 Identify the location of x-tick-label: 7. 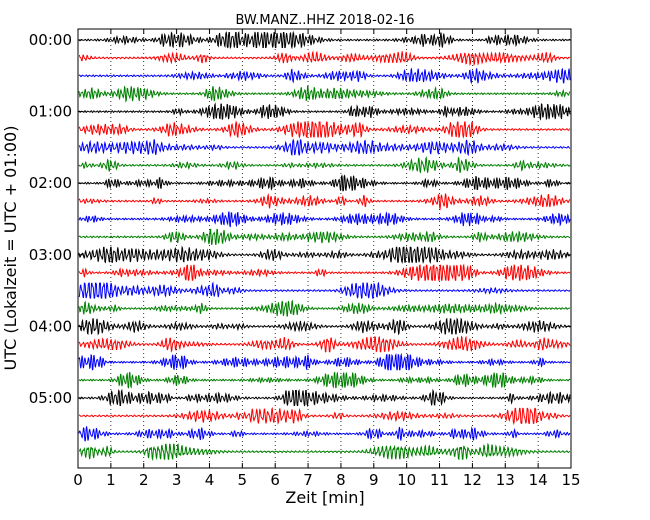
(308, 480).